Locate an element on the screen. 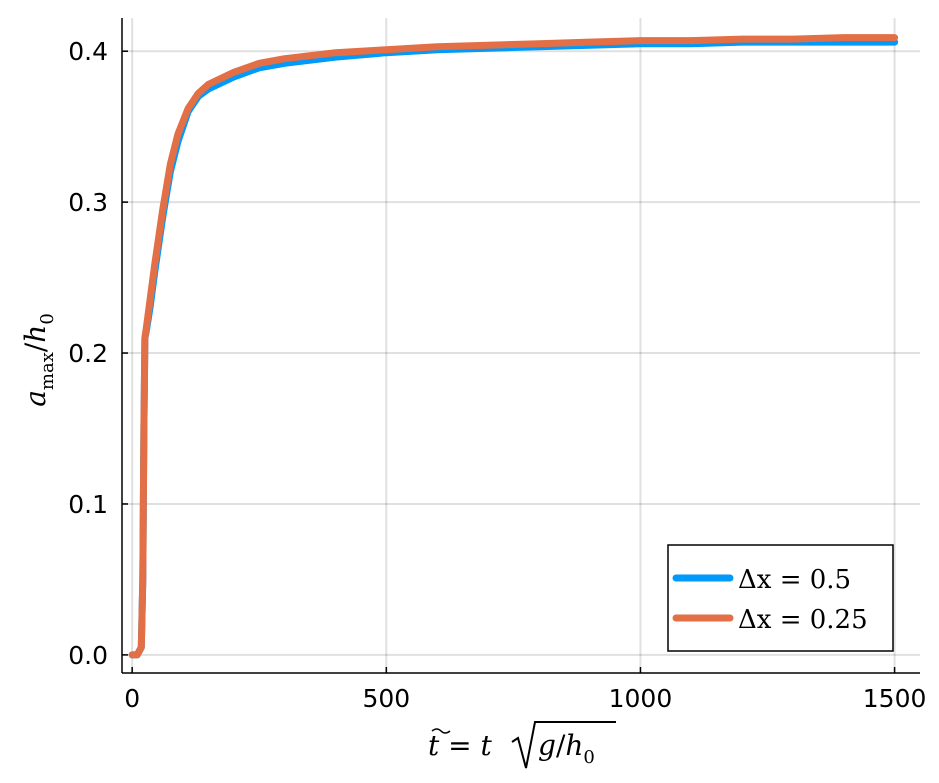  svg-text: g/h0 is located at coordinates (566, 748).